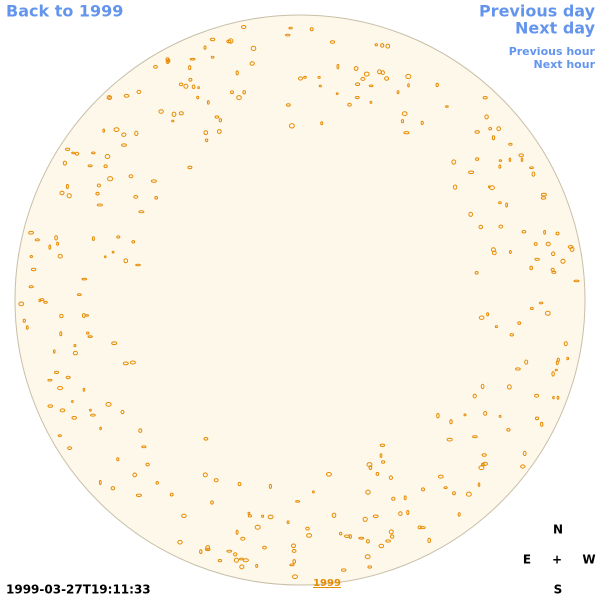 Image resolution: width=600 pixels, height=600 pixels. I want to click on next-day-link: Next day, so click(555, 28).